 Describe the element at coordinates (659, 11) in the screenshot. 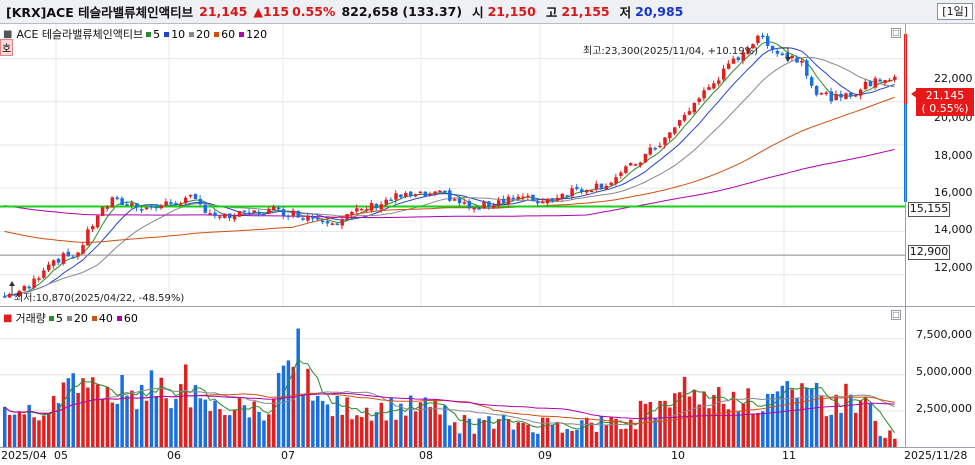

I see `low-price: 20,985` at that location.